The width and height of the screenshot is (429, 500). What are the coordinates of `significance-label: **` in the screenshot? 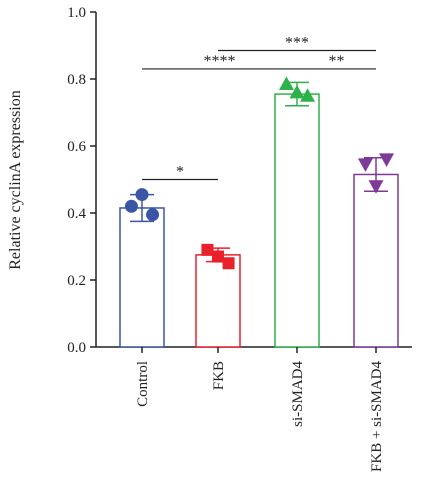 It's located at (337, 61).